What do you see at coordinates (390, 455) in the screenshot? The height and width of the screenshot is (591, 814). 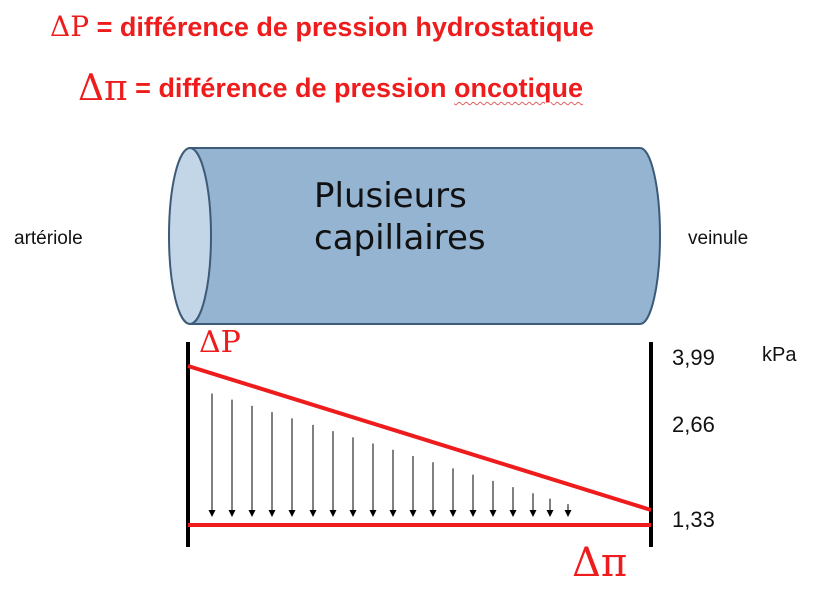 I see `filtration-arrows` at bounding box center [390, 455].